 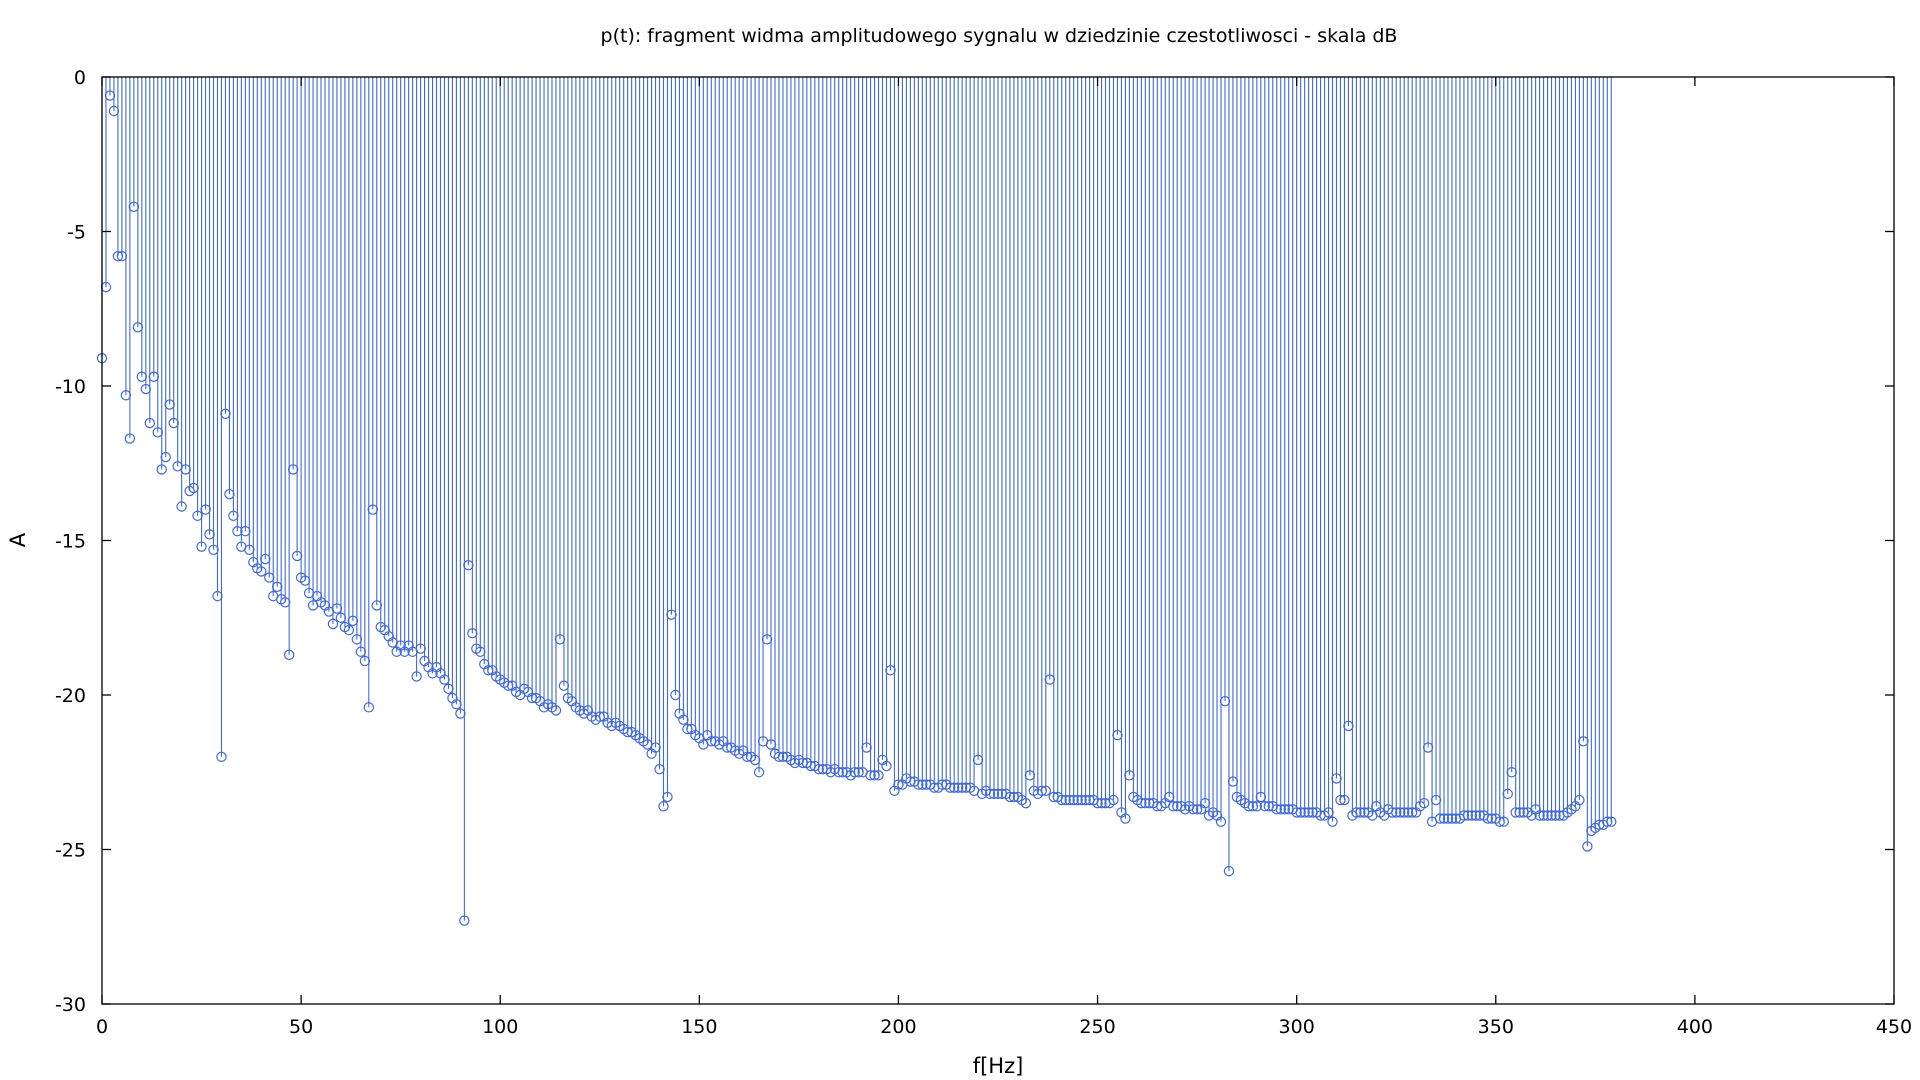 What do you see at coordinates (699, 1027) in the screenshot?
I see `x-tick-label: 150` at bounding box center [699, 1027].